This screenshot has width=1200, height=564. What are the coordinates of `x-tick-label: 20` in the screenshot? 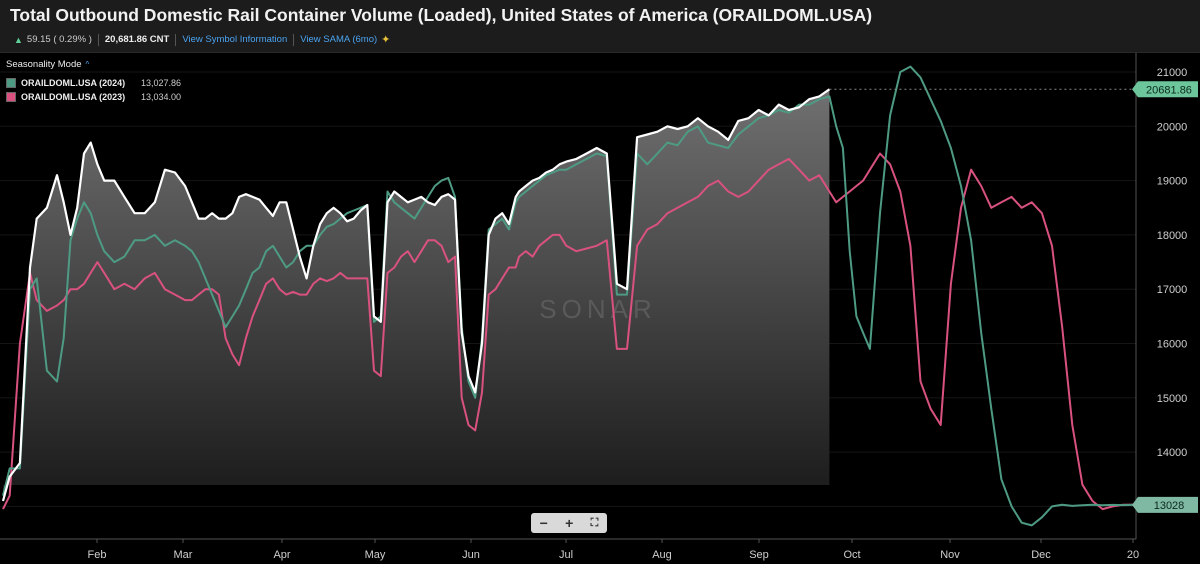 It's located at (1133, 555).